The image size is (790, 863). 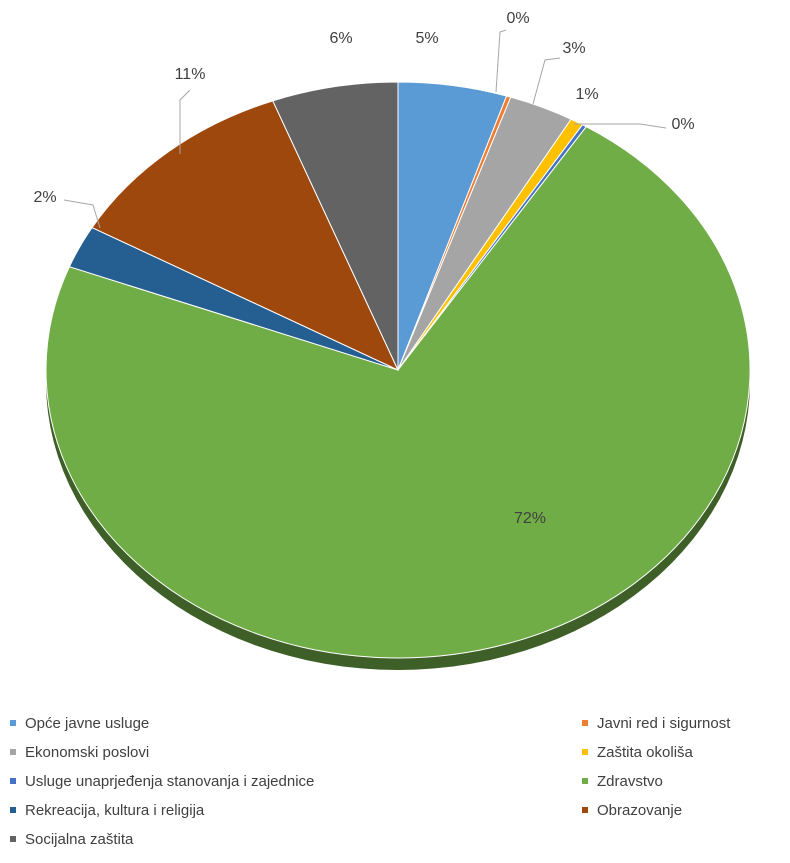 What do you see at coordinates (682, 124) in the screenshot?
I see `data-label-4: 0%` at bounding box center [682, 124].